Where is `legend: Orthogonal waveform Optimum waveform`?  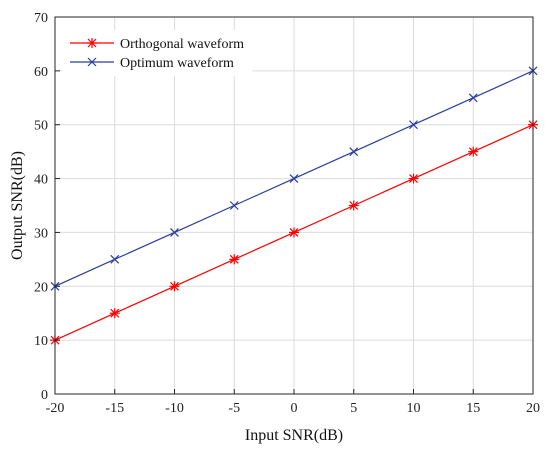 legend: Orthogonal waveform Optimum waveform is located at coordinates (157, 53).